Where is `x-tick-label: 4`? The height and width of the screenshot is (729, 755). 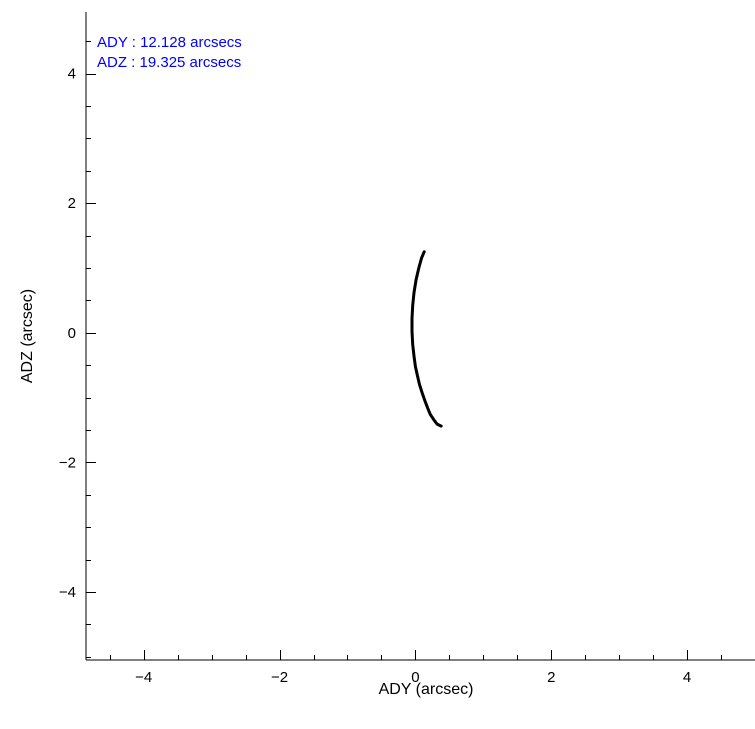 x-tick-label: 4 is located at coordinates (687, 677).